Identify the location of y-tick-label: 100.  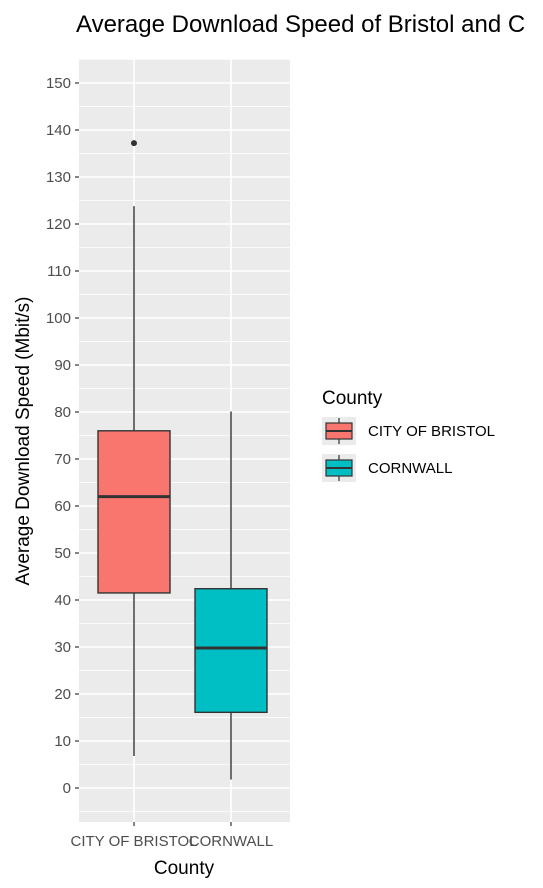
(58, 318).